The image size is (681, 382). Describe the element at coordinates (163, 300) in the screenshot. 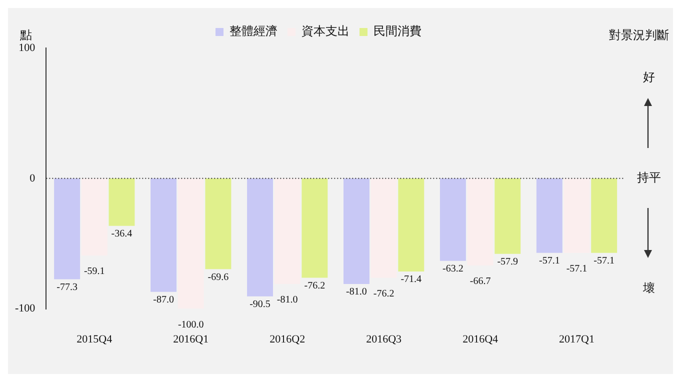

I see `data-label: -87.0` at that location.